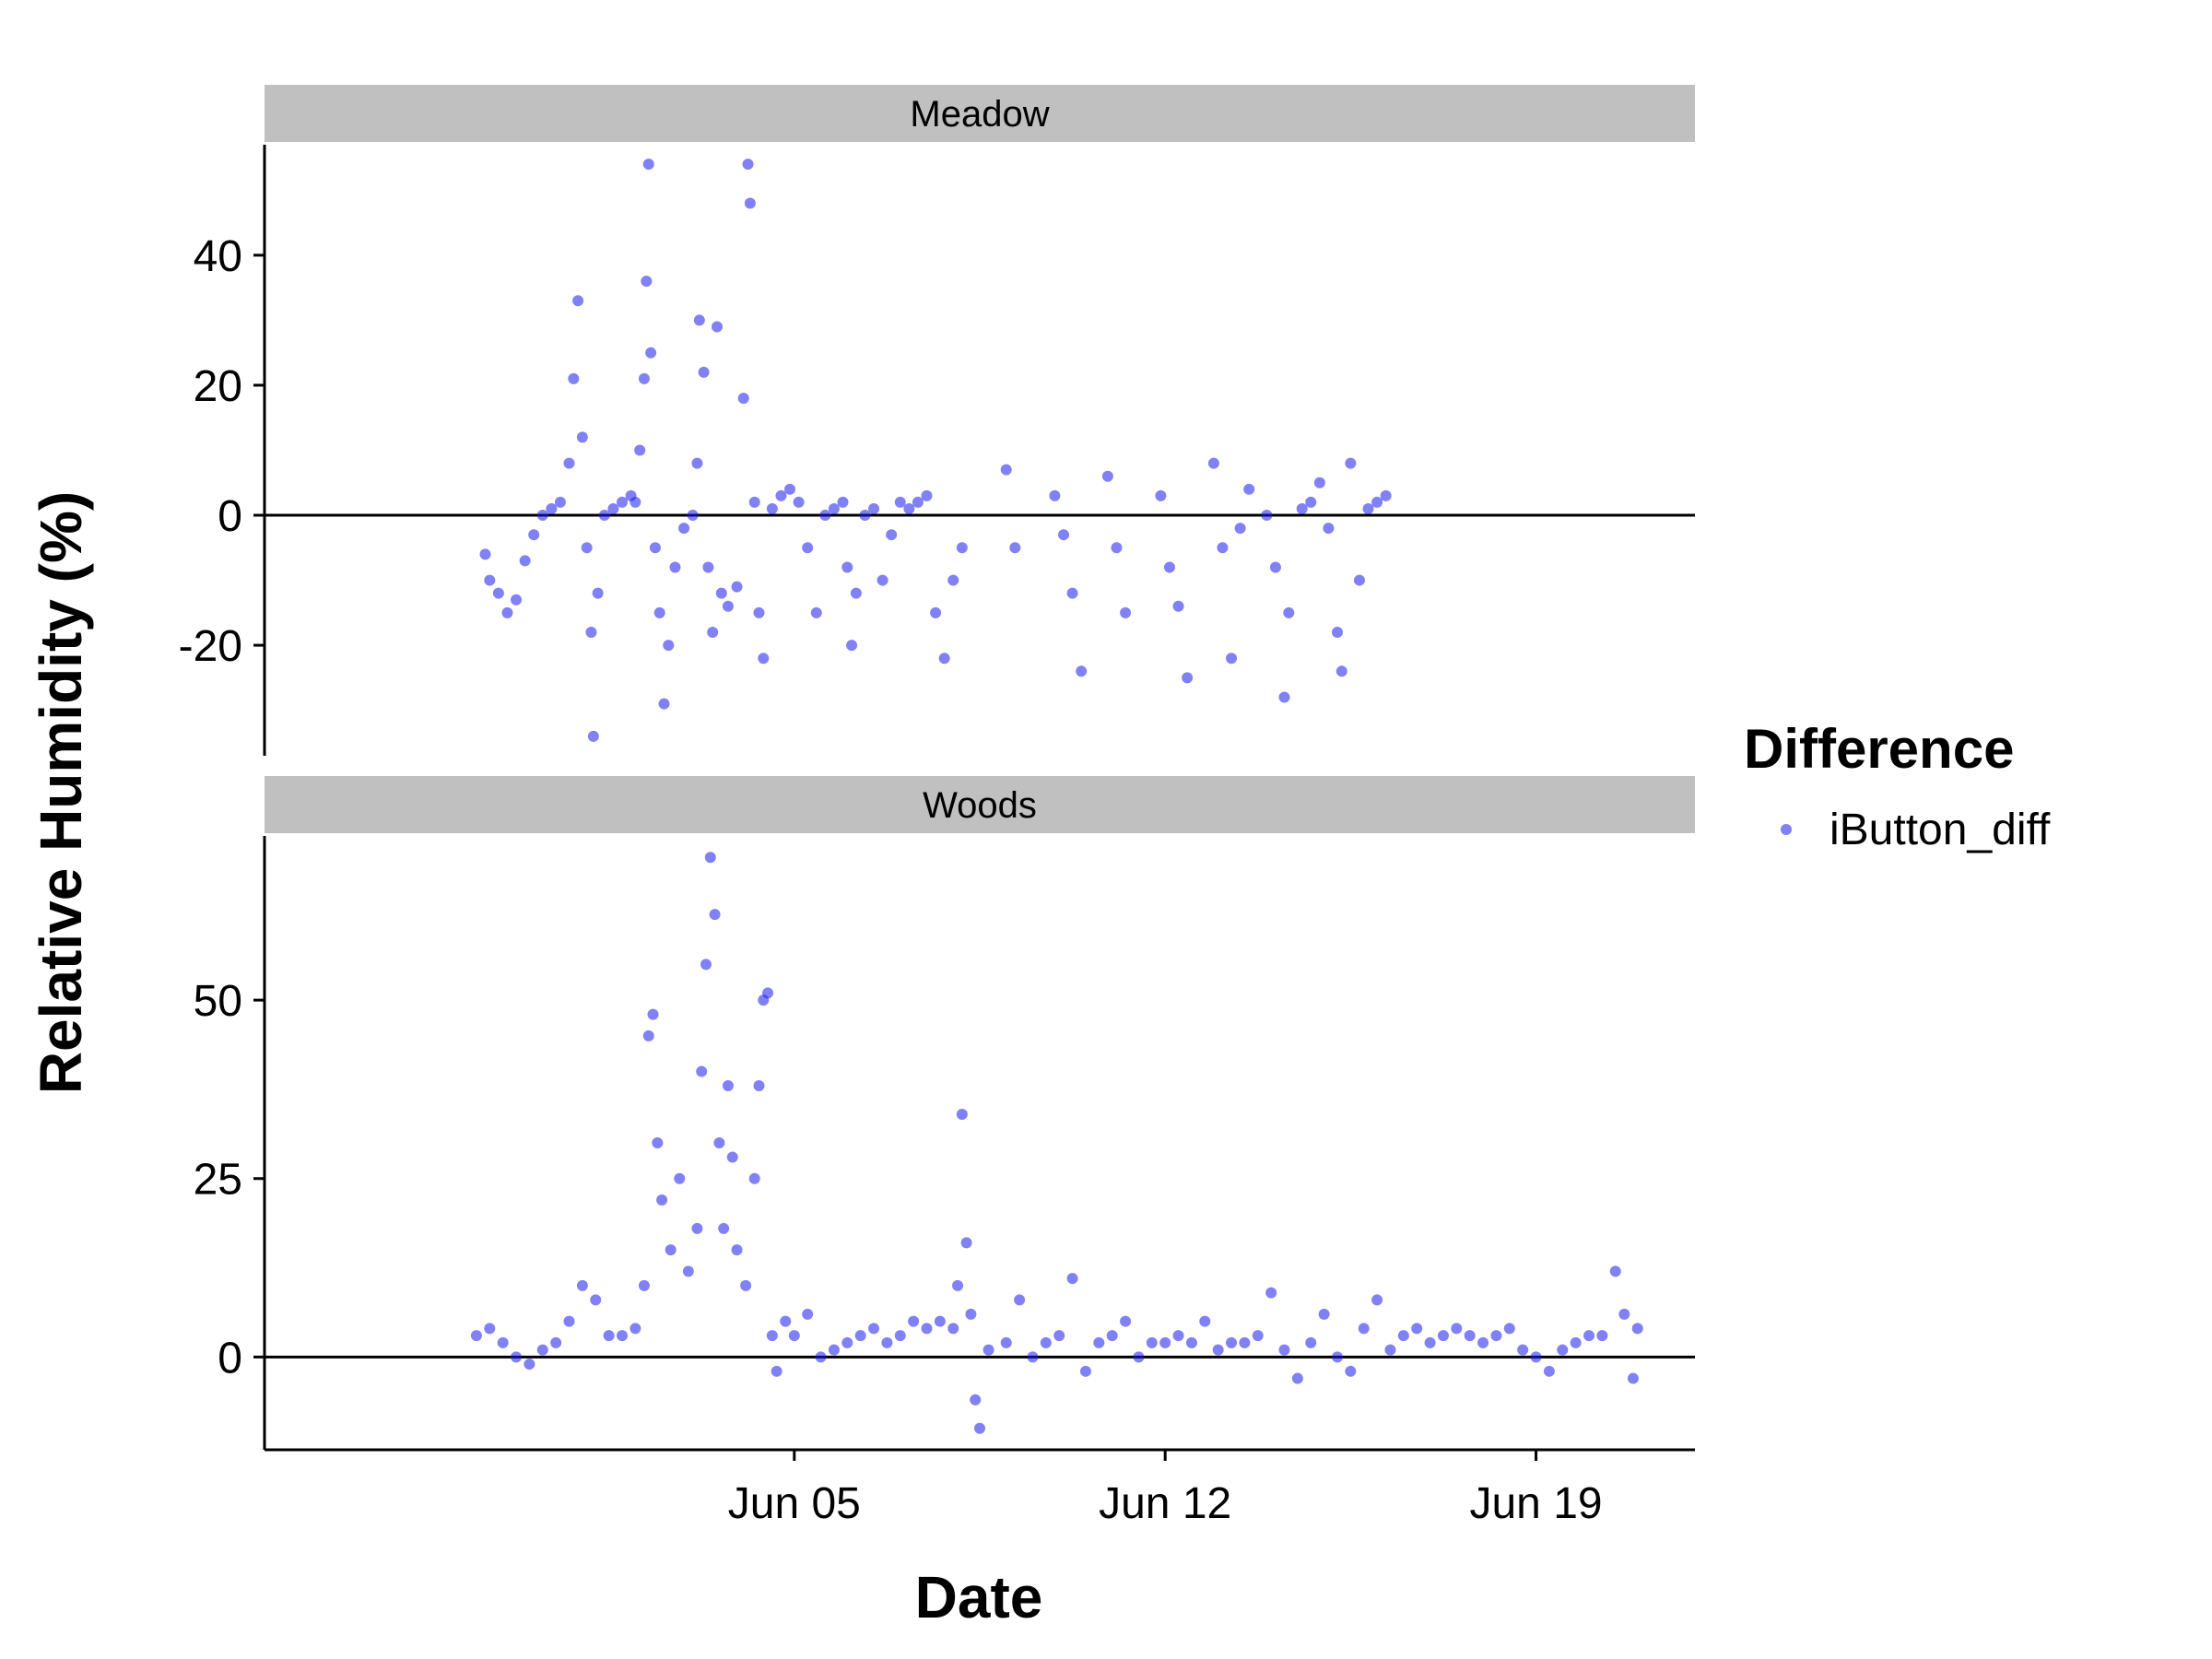 Image resolution: width=2212 pixels, height=1659 pixels. What do you see at coordinates (230, 1358) in the screenshot?
I see `y-tick-label: 0` at bounding box center [230, 1358].